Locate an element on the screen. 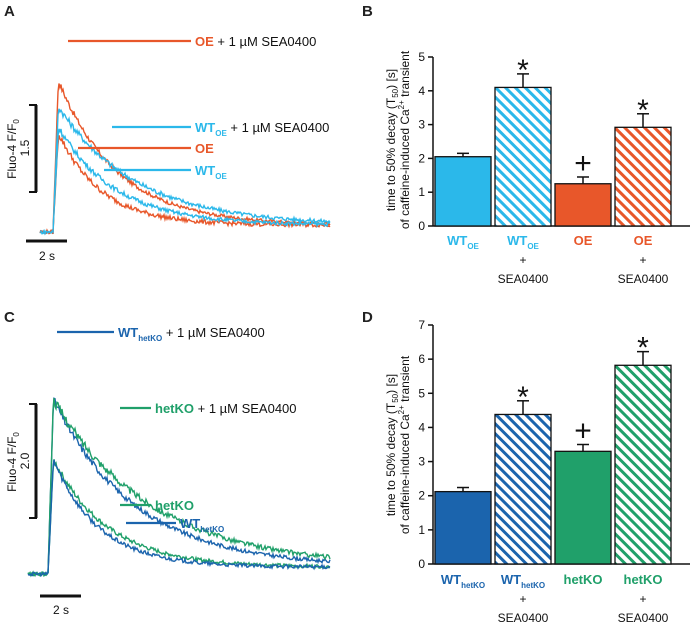 This screenshot has width=695, height=630. bar-wt-oe is located at coordinates (463, 191).